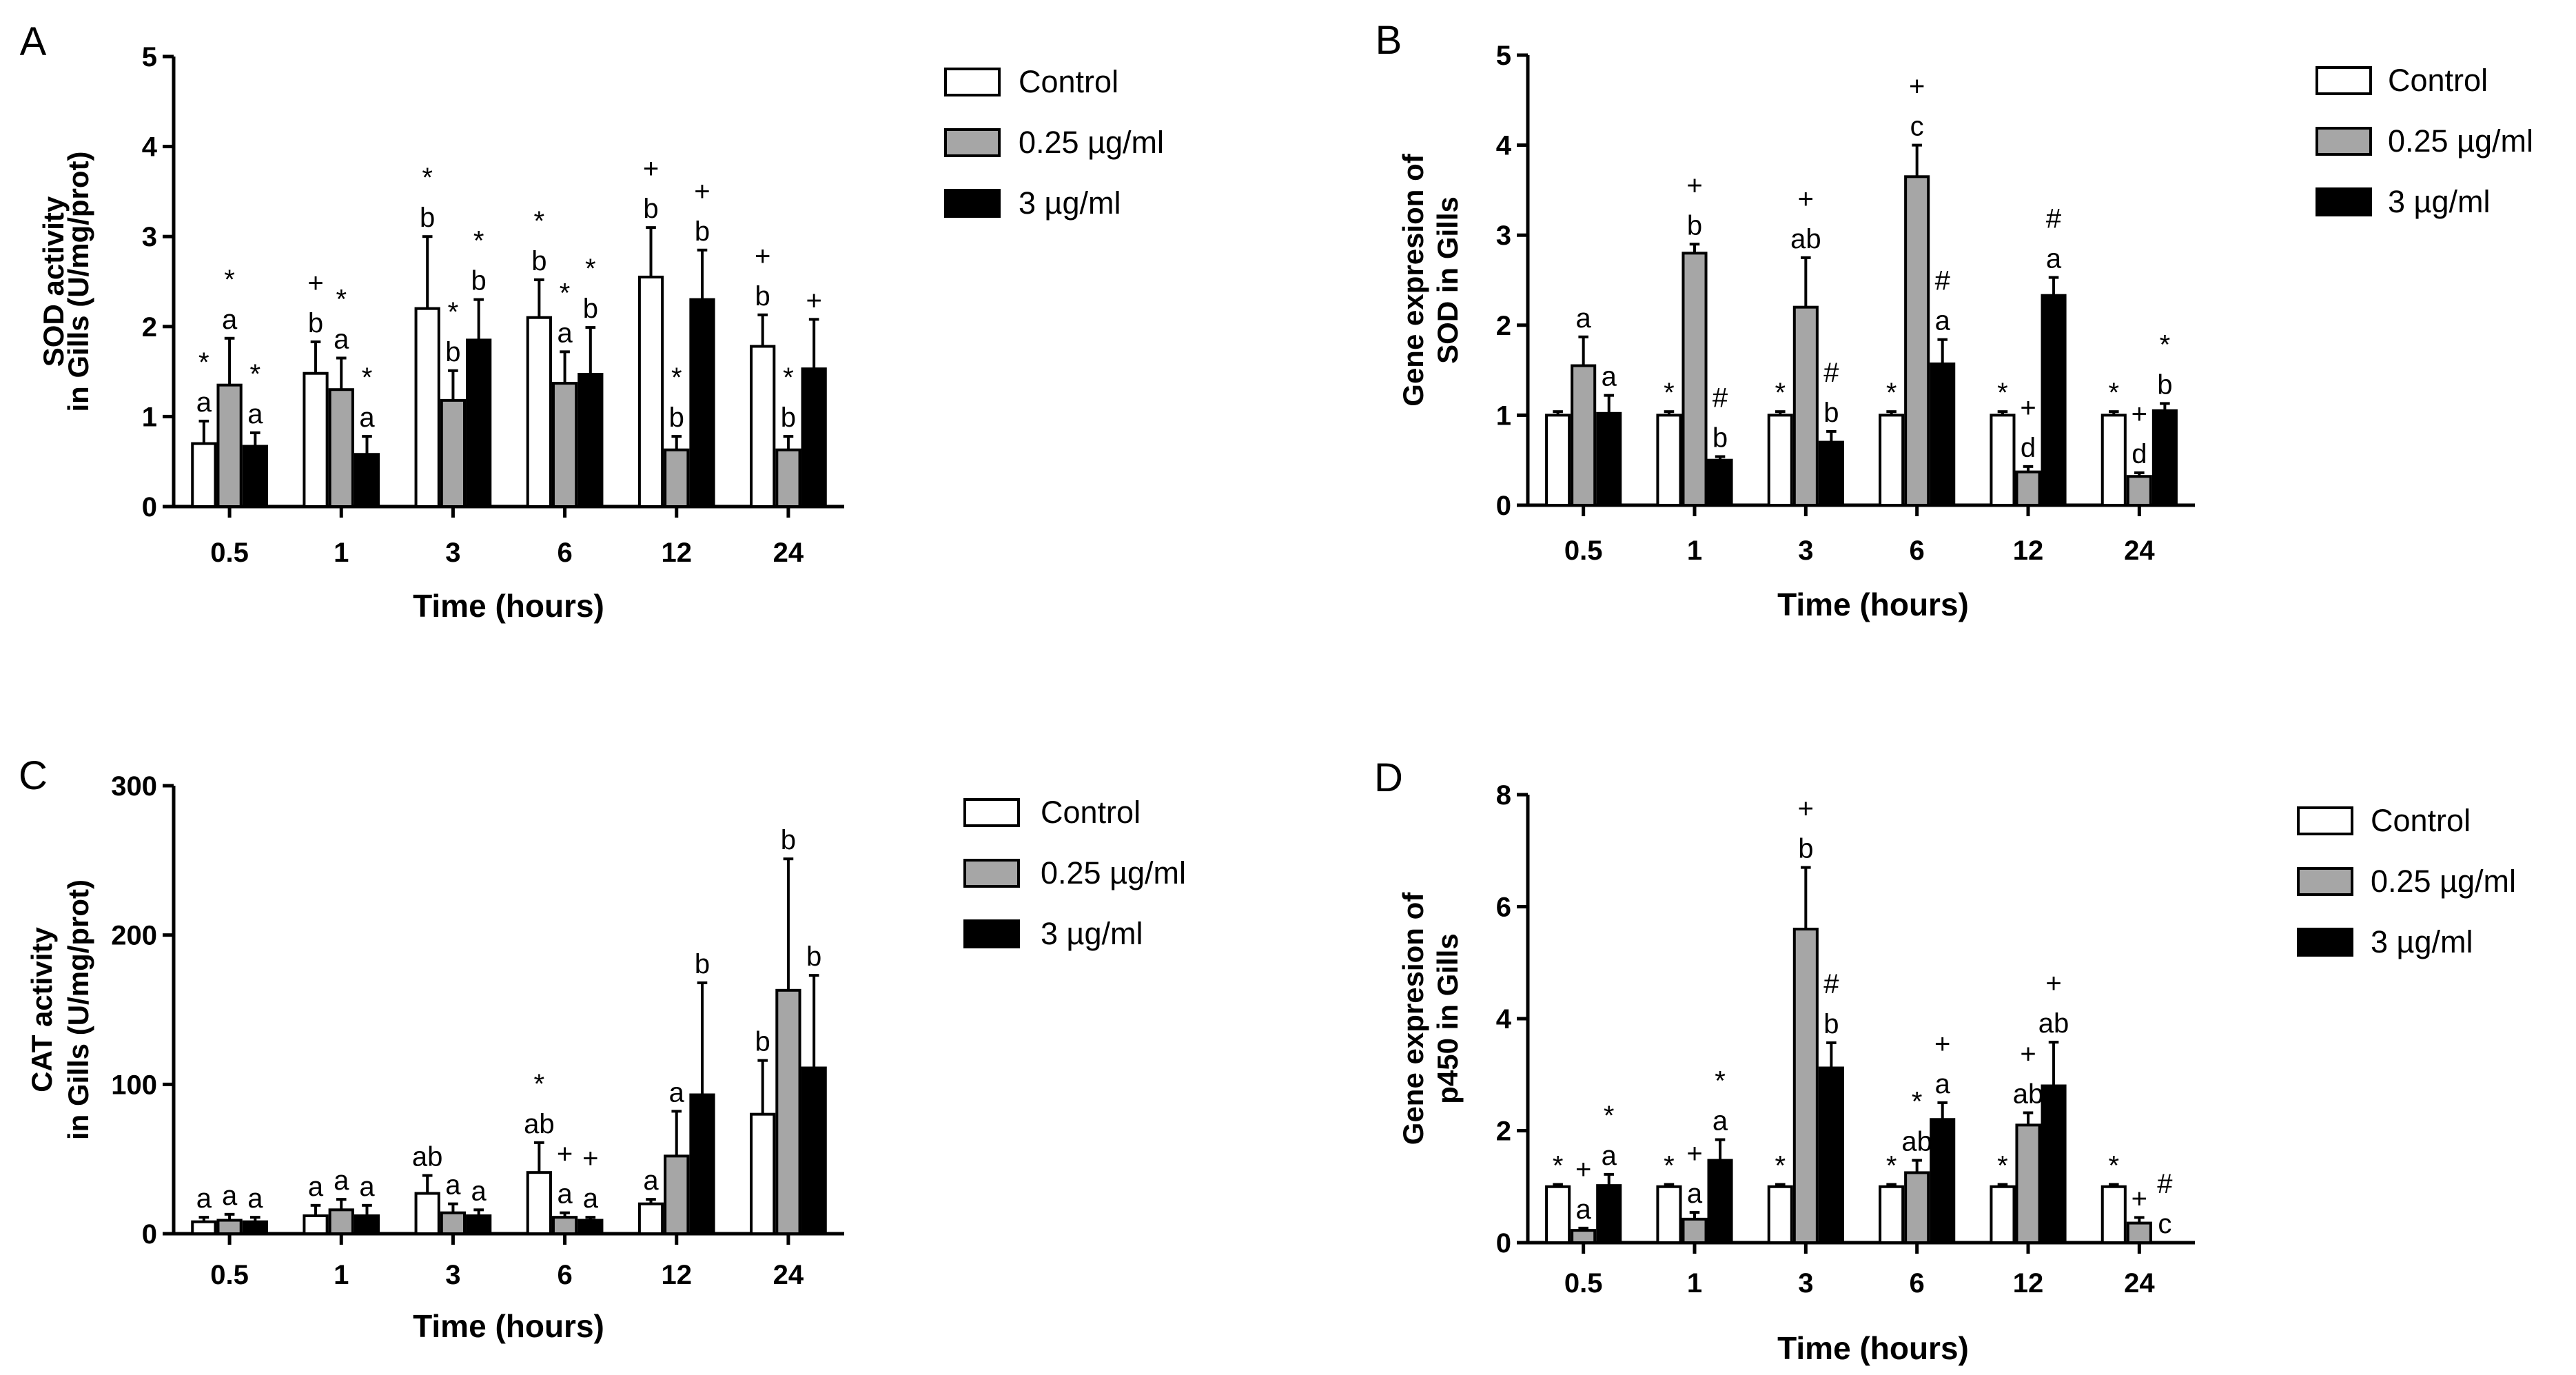 Image resolution: width=2576 pixels, height=1375 pixels. Describe the element at coordinates (1504, 146) in the screenshot. I see `y-tick-label: 4` at that location.